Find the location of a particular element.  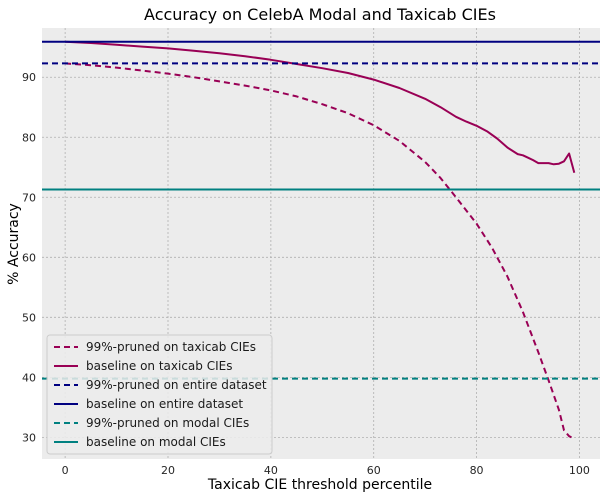

y-tick-label: 70 is located at coordinates (29, 197).